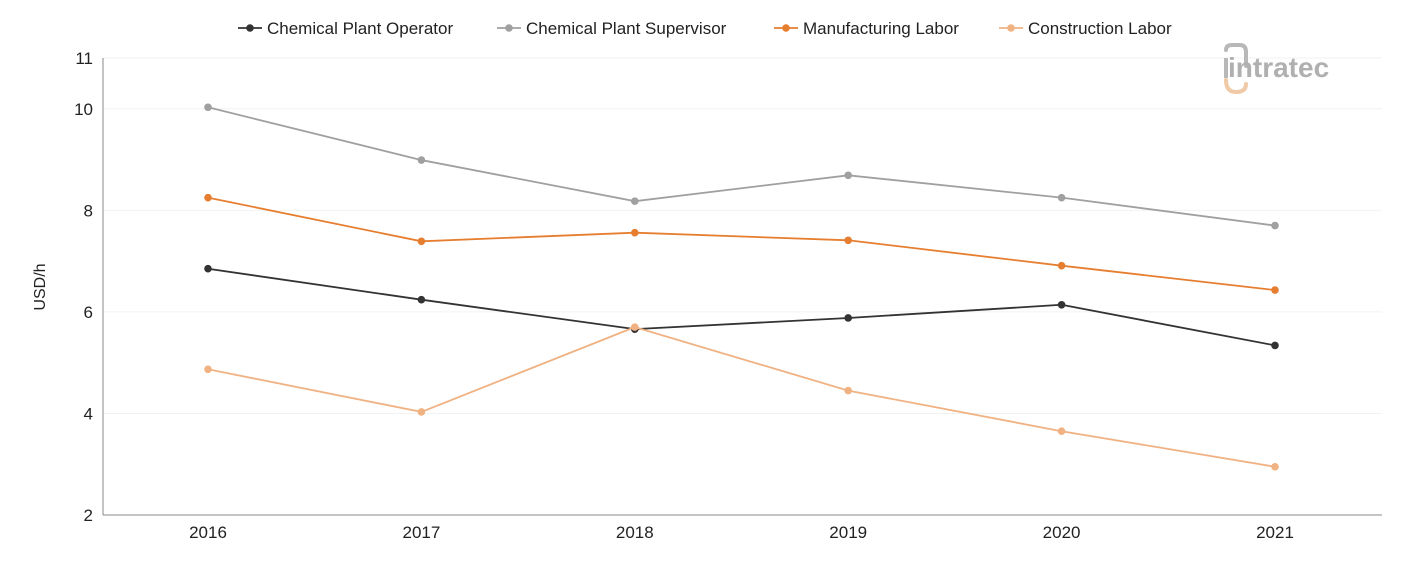  I want to click on x-tick-label: 2018, so click(635, 532).